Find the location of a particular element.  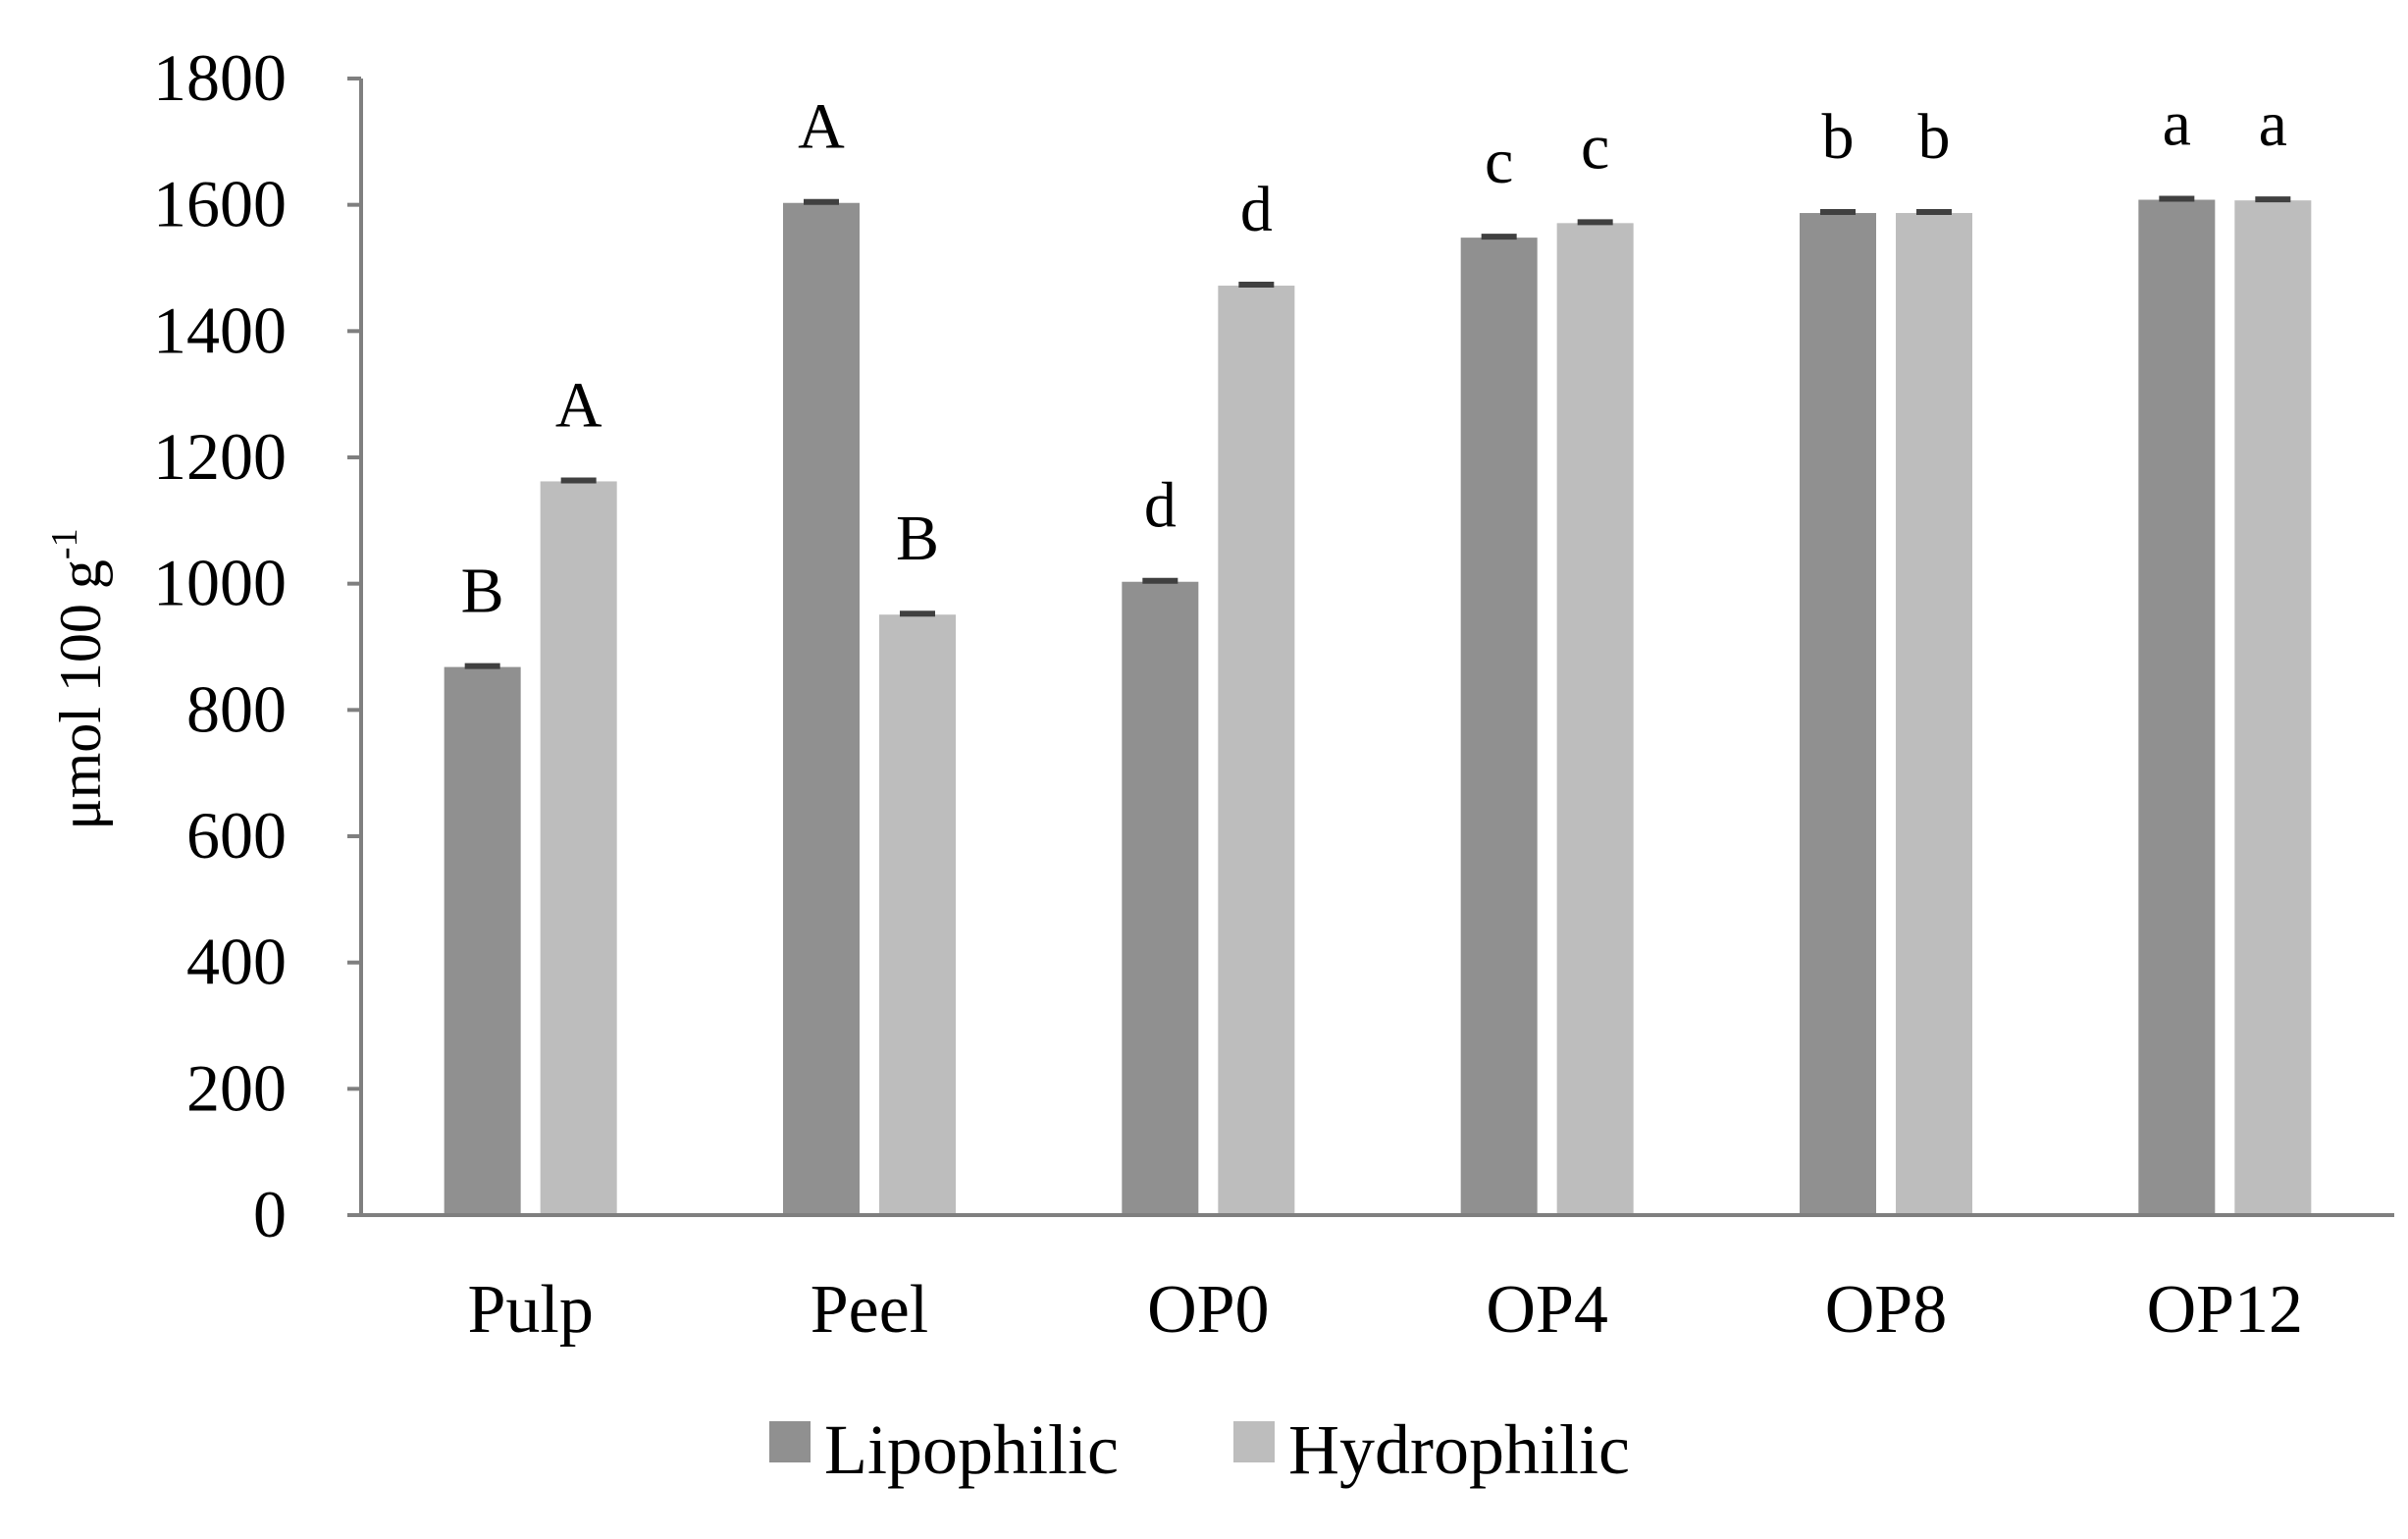

sig-label-hydrophilic-pulp: A is located at coordinates (578, 405).